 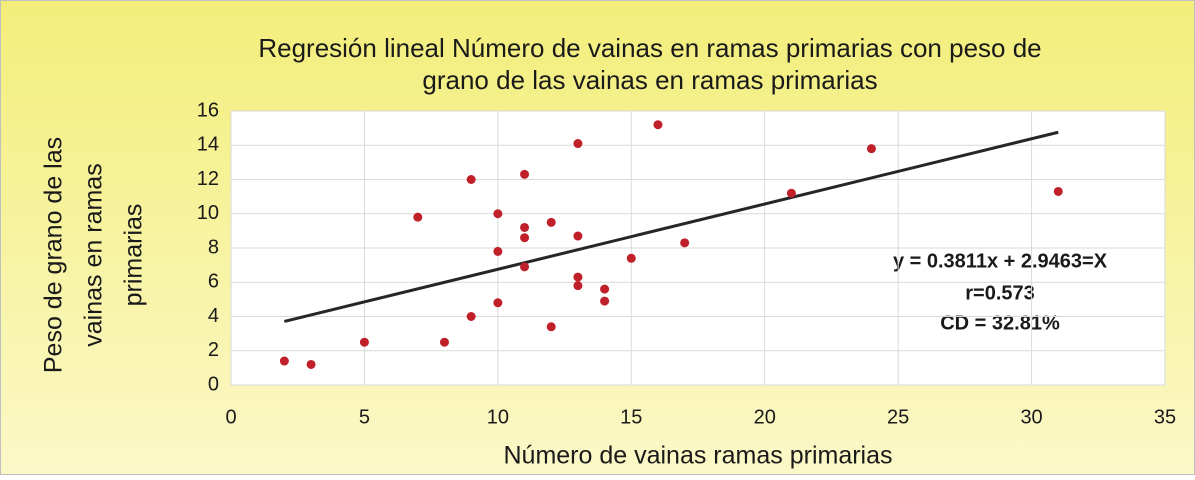 I want to click on x-tick-label: 10, so click(x=498, y=417).